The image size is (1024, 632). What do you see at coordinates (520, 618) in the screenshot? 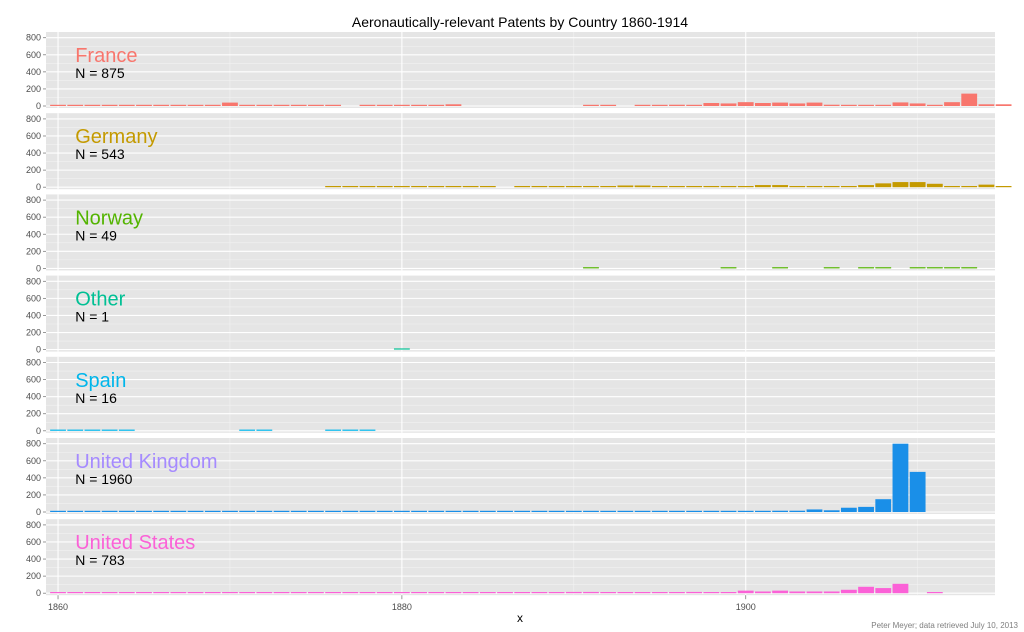
I see `x-axis-title: x` at bounding box center [520, 618].